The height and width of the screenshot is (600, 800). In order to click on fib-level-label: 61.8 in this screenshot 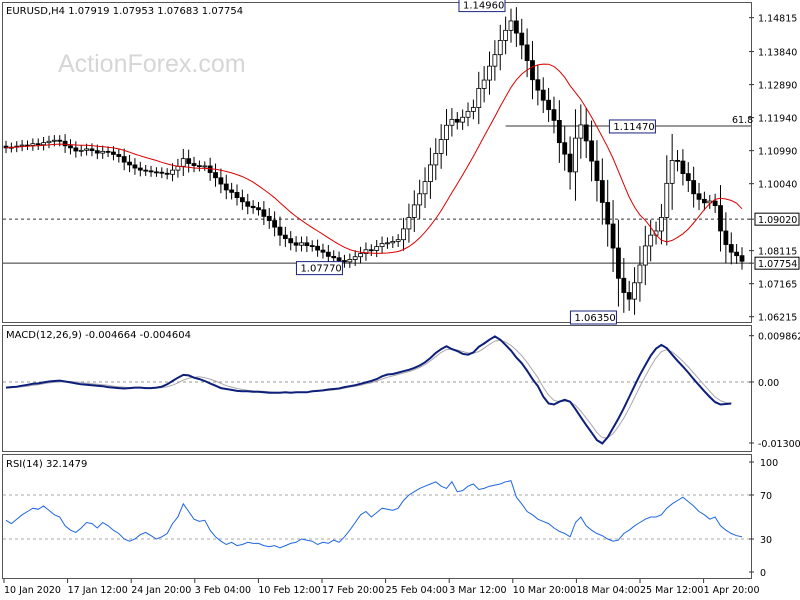, I will do `click(742, 120)`.